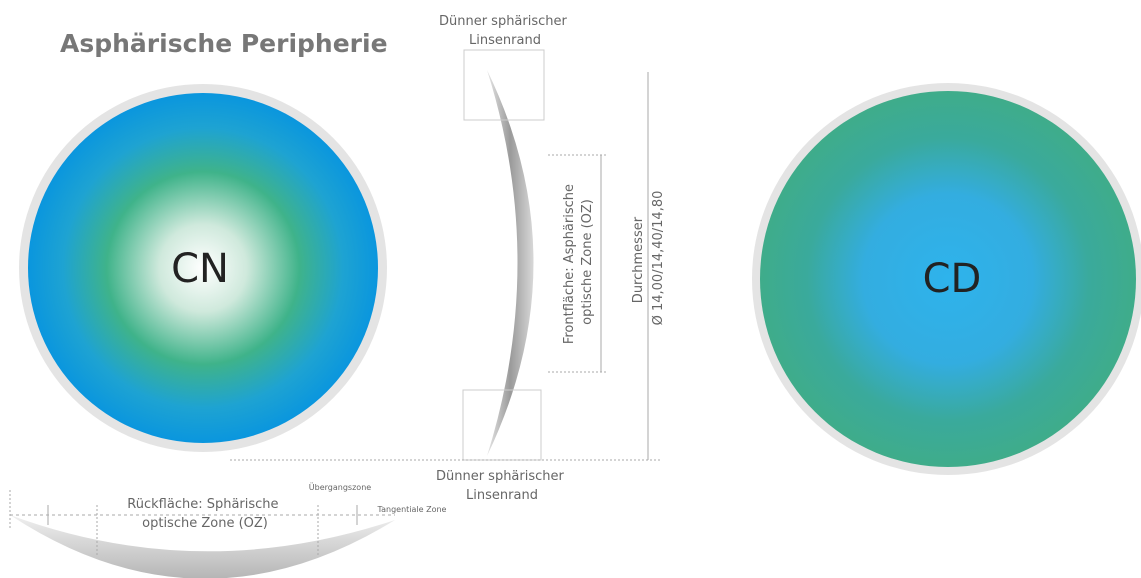 This screenshot has height=578, width=1141. Describe the element at coordinates (200, 269) in the screenshot. I see `lens-label: CN` at that location.